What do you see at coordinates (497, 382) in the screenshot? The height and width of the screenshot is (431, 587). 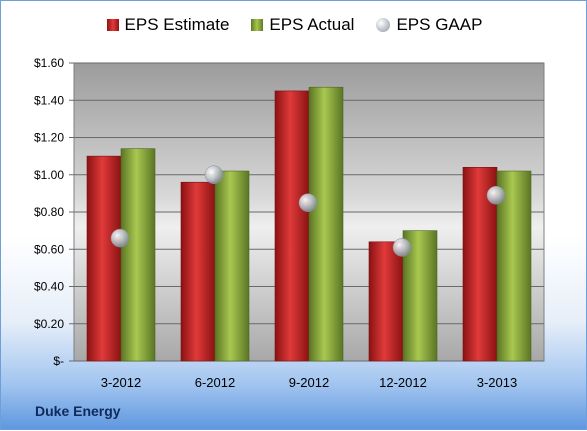 I see `x-tick-label: 3-2013` at bounding box center [497, 382].